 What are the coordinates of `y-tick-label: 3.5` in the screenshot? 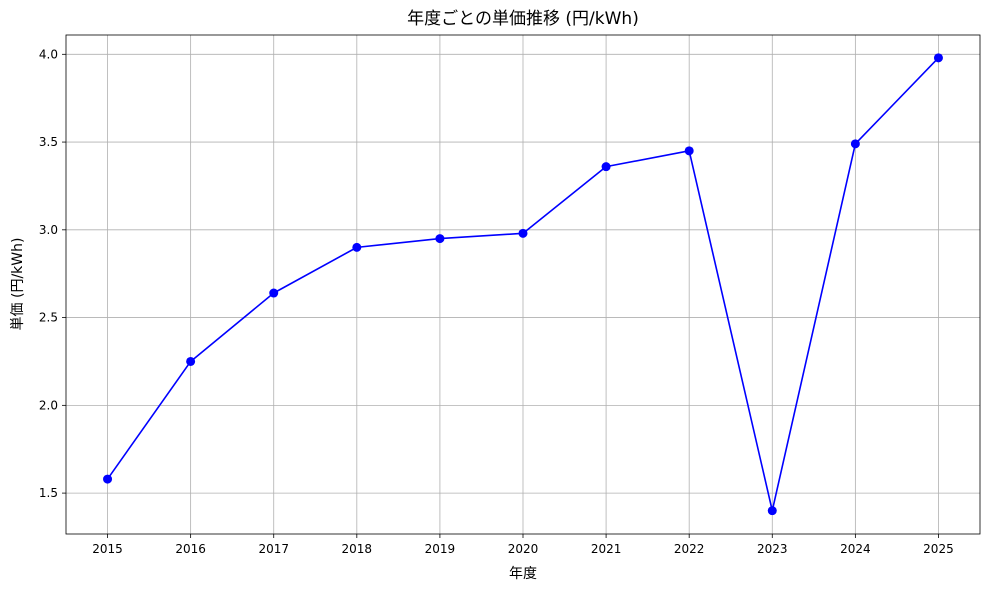 It's located at (48, 142).